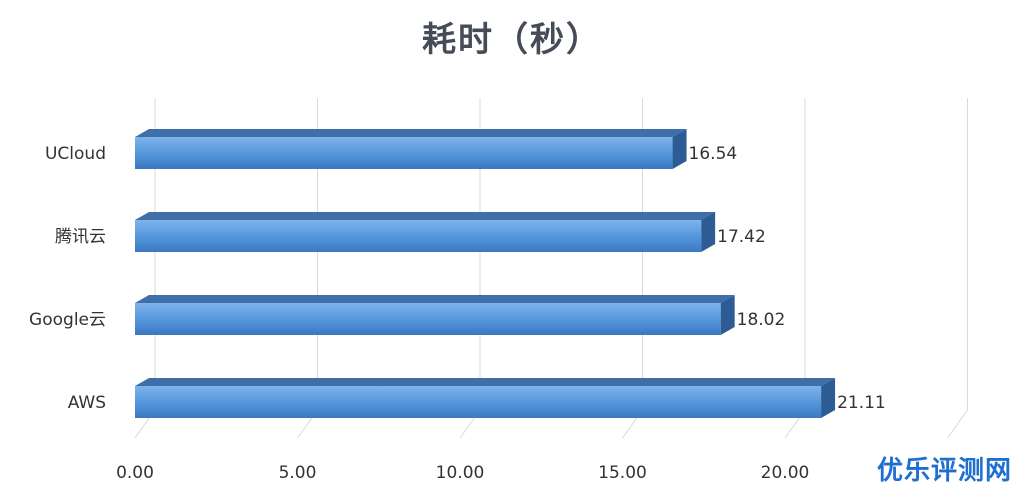 Image resolution: width=1024 pixels, height=495 pixels. Describe the element at coordinates (80, 237) in the screenshot. I see `category-label: 腾讯云` at that location.